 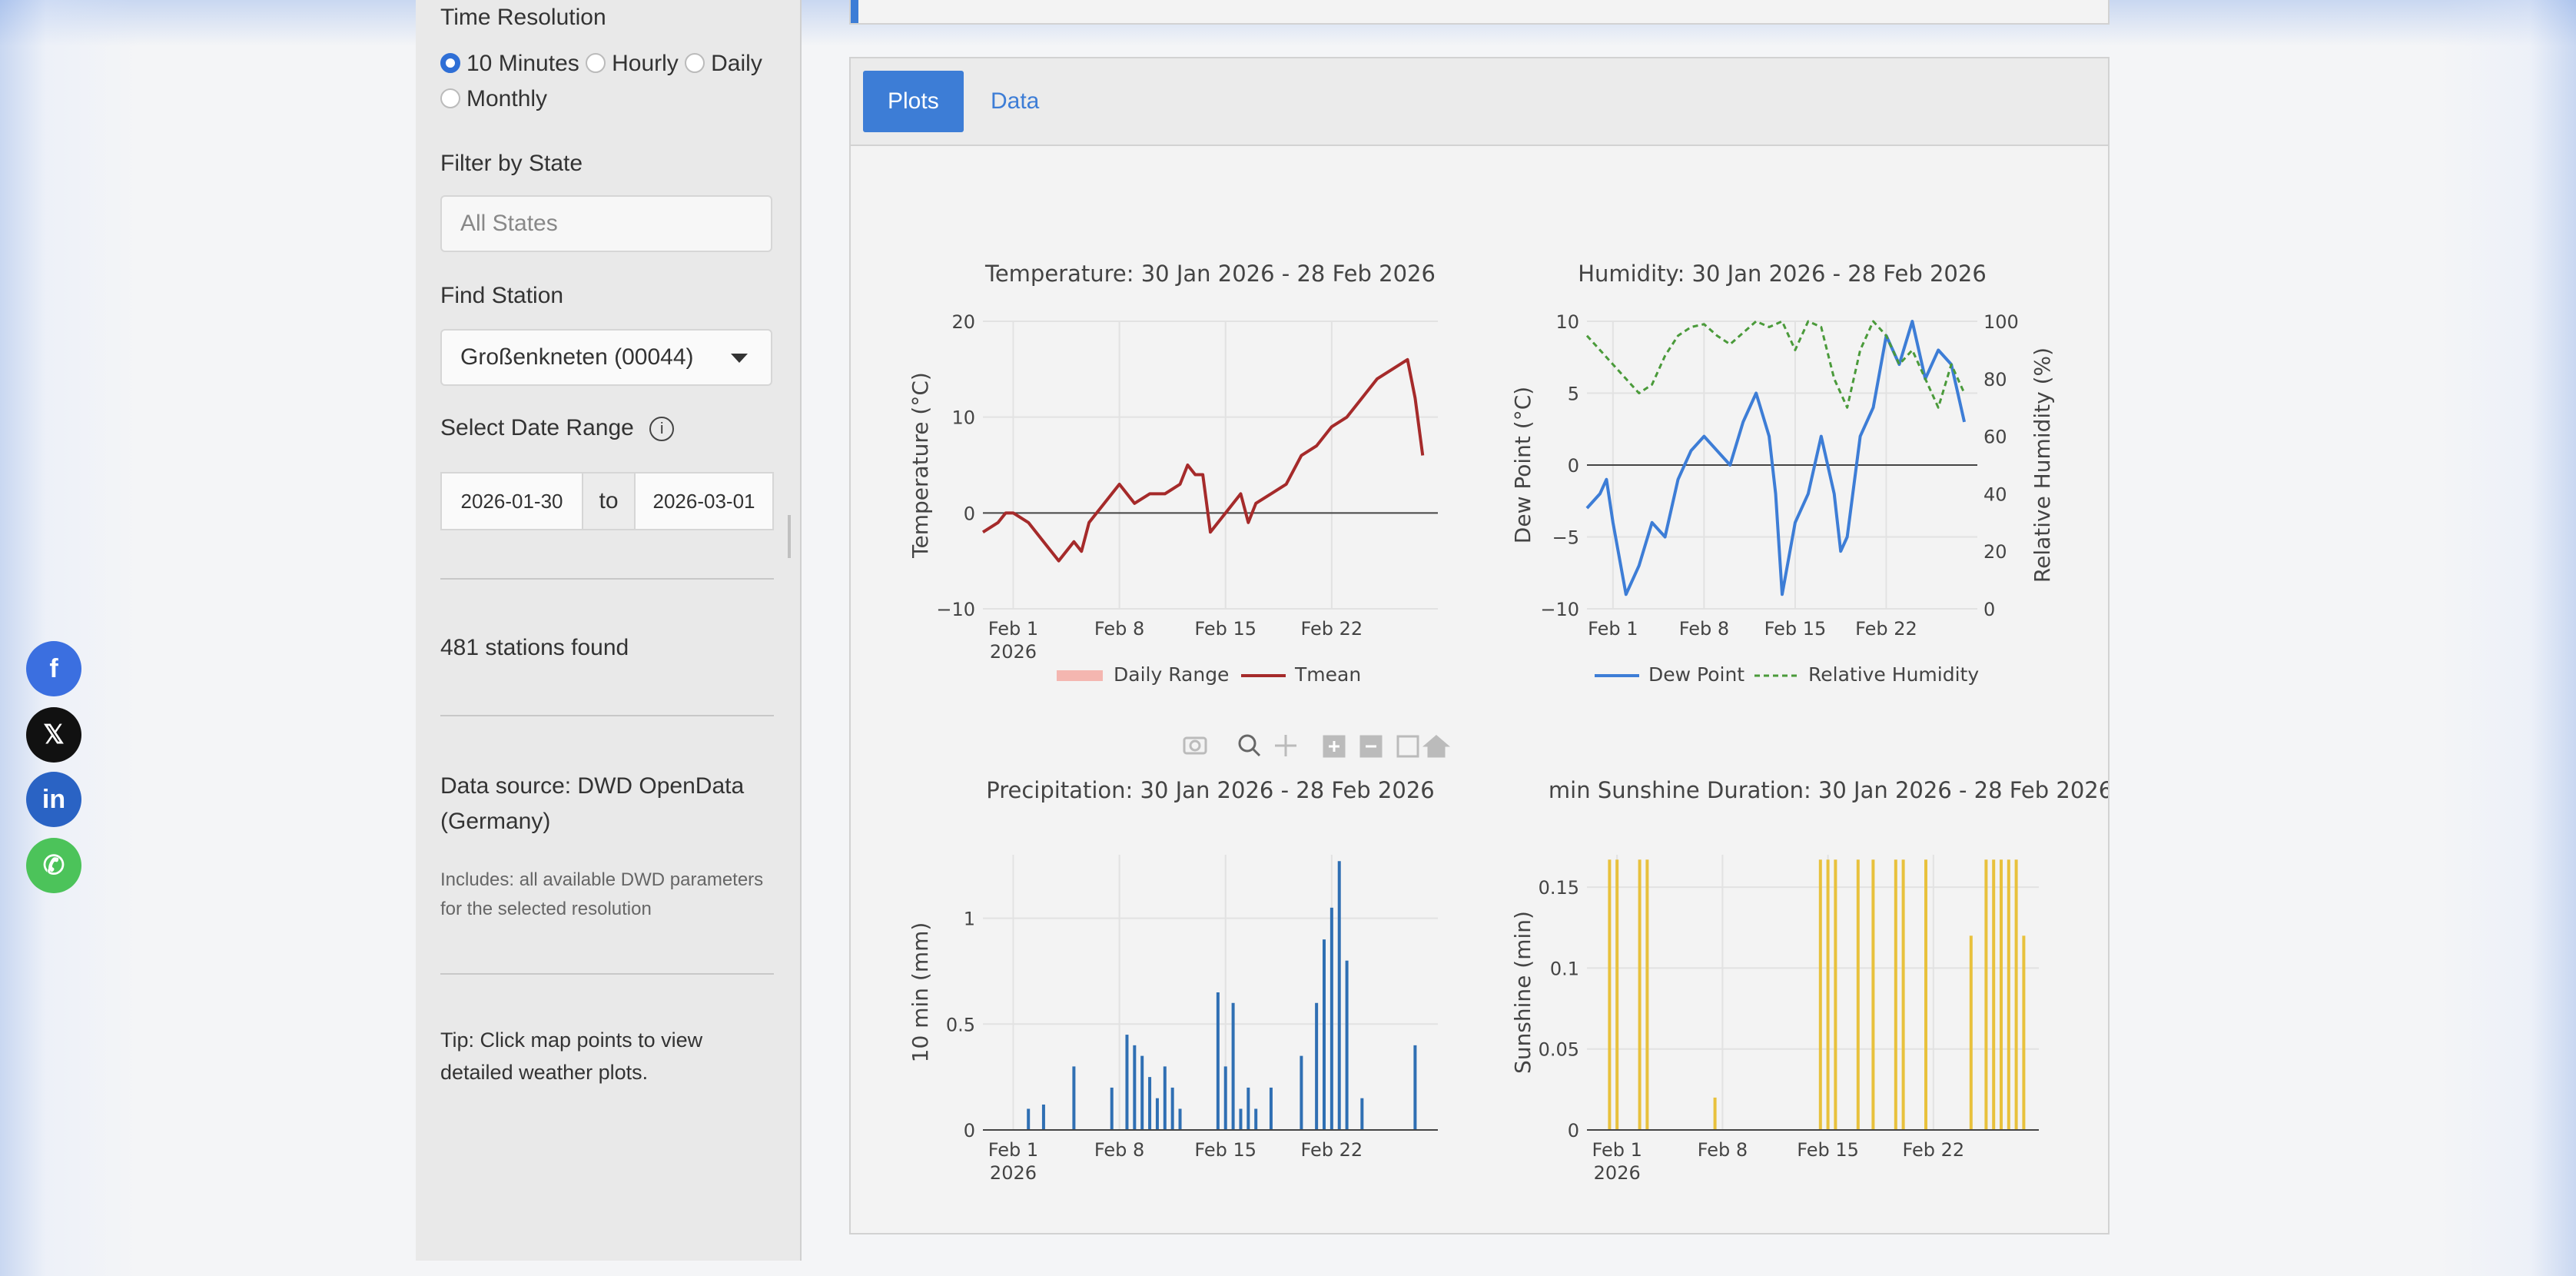 I want to click on chart-title: Precipitation: 30 Jan 2026 - 28 Feb 2026, so click(x=1210, y=790).